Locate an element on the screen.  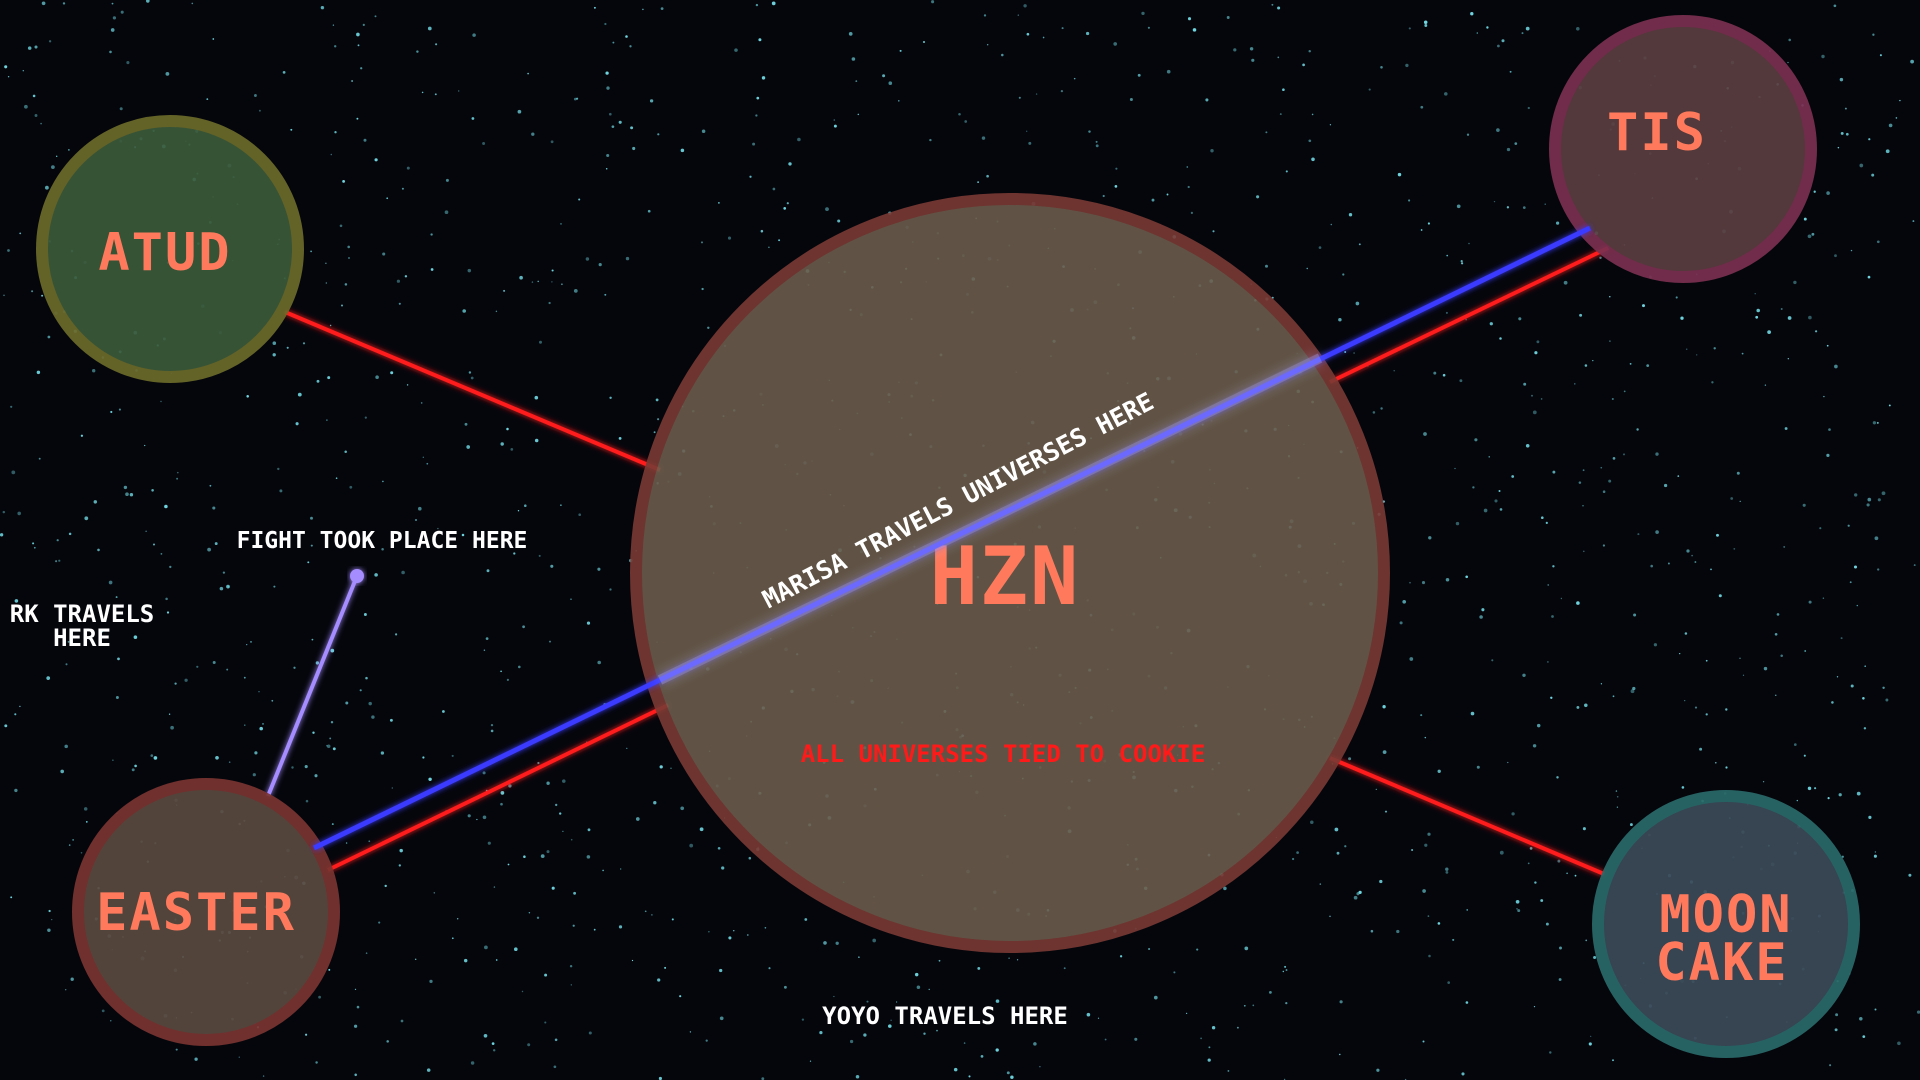
yoyo-note: YOYO TRAVELS HERE is located at coordinates (945, 1016).